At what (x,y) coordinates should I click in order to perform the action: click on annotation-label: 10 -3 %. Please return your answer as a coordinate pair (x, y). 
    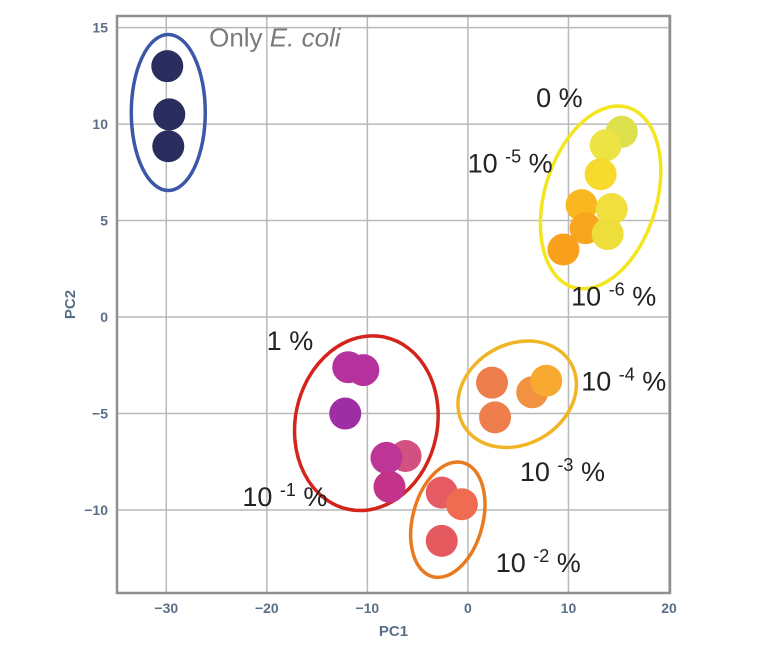
    Looking at the image, I should click on (562, 471).